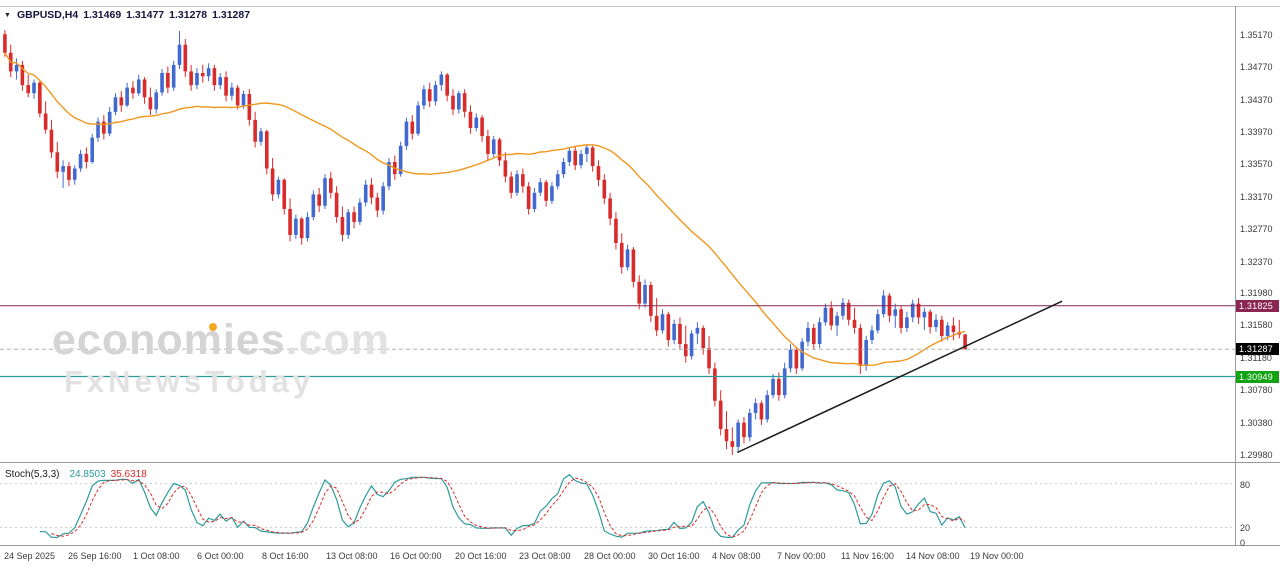 Image resolution: width=1280 pixels, height=567 pixels. I want to click on symbol-marker-icon: ▼, so click(7, 15).